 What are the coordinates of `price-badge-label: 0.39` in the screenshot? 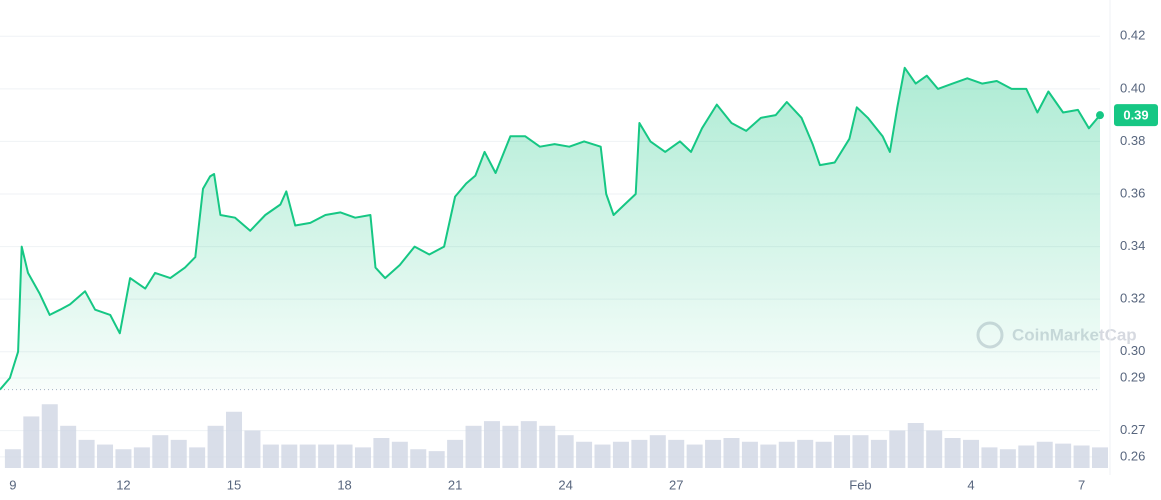 It's located at (1135, 115).